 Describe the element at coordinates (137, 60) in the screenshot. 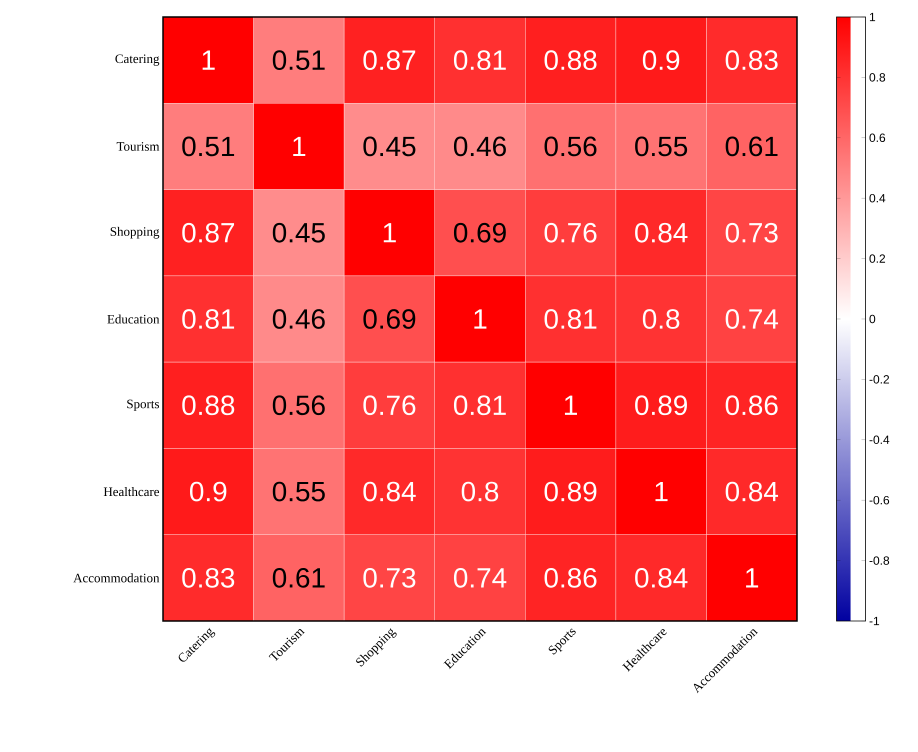

I see `y-tick-label: Catering` at that location.